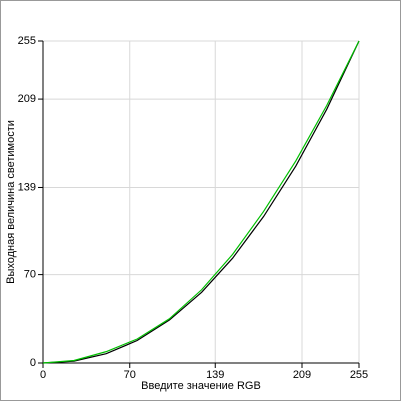 This screenshot has height=406, width=401. Describe the element at coordinates (27, 41) in the screenshot. I see `y-tick-label: 255` at that location.